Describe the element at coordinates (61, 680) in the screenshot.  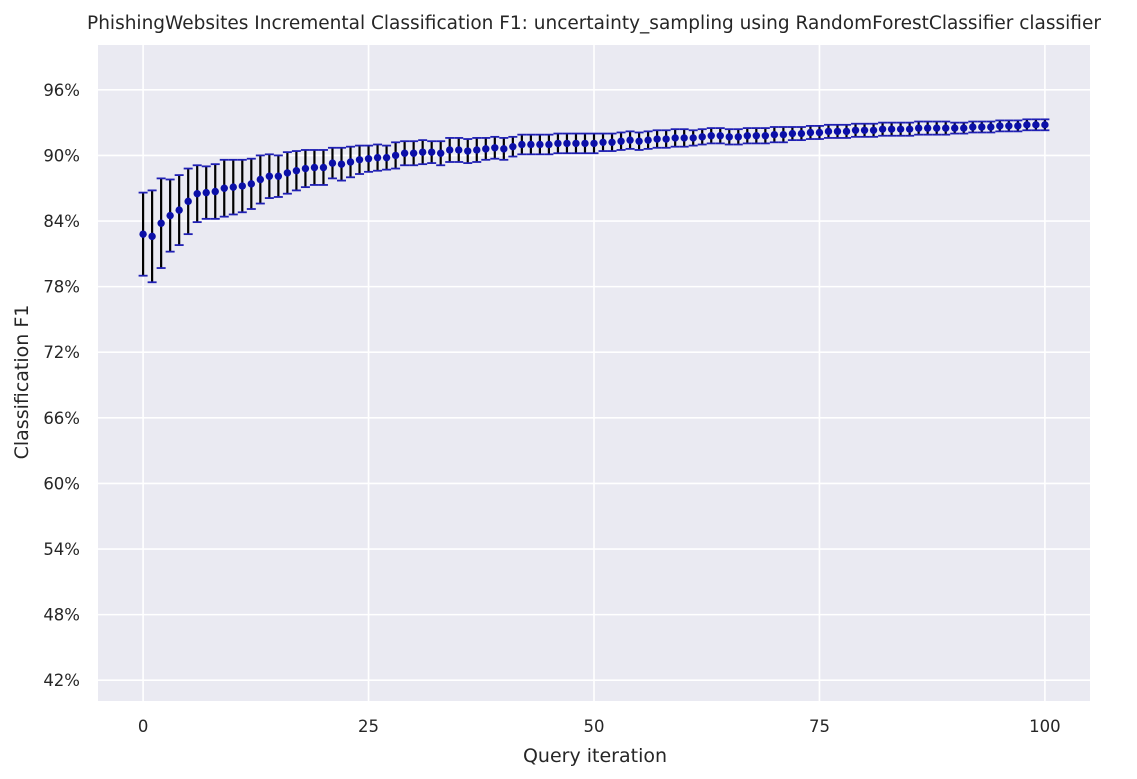
I see `y-tick-label: 42%` at that location.